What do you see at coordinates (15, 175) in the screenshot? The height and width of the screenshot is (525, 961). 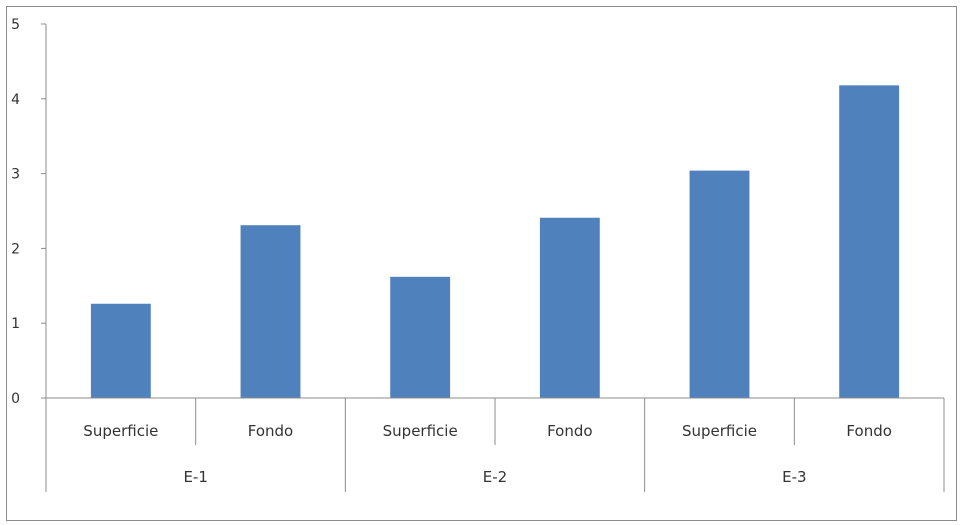 I see `y-tick-label: 3` at bounding box center [15, 175].